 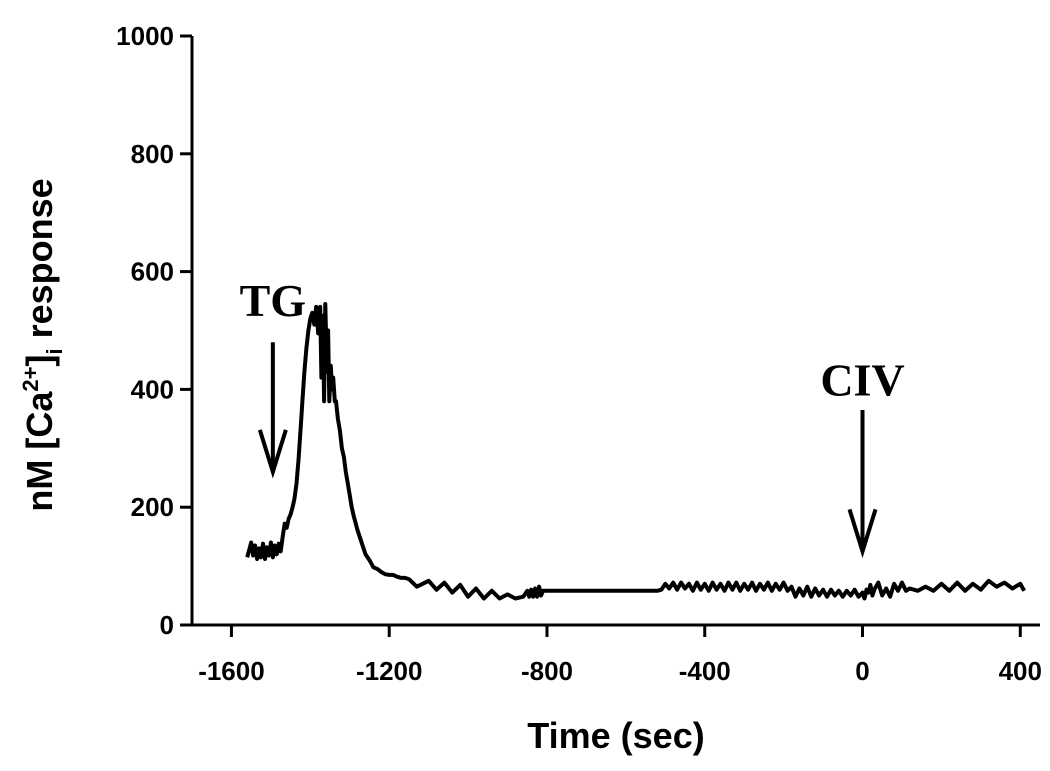 What do you see at coordinates (389, 671) in the screenshot?
I see `x-tick-label: -1200` at bounding box center [389, 671].